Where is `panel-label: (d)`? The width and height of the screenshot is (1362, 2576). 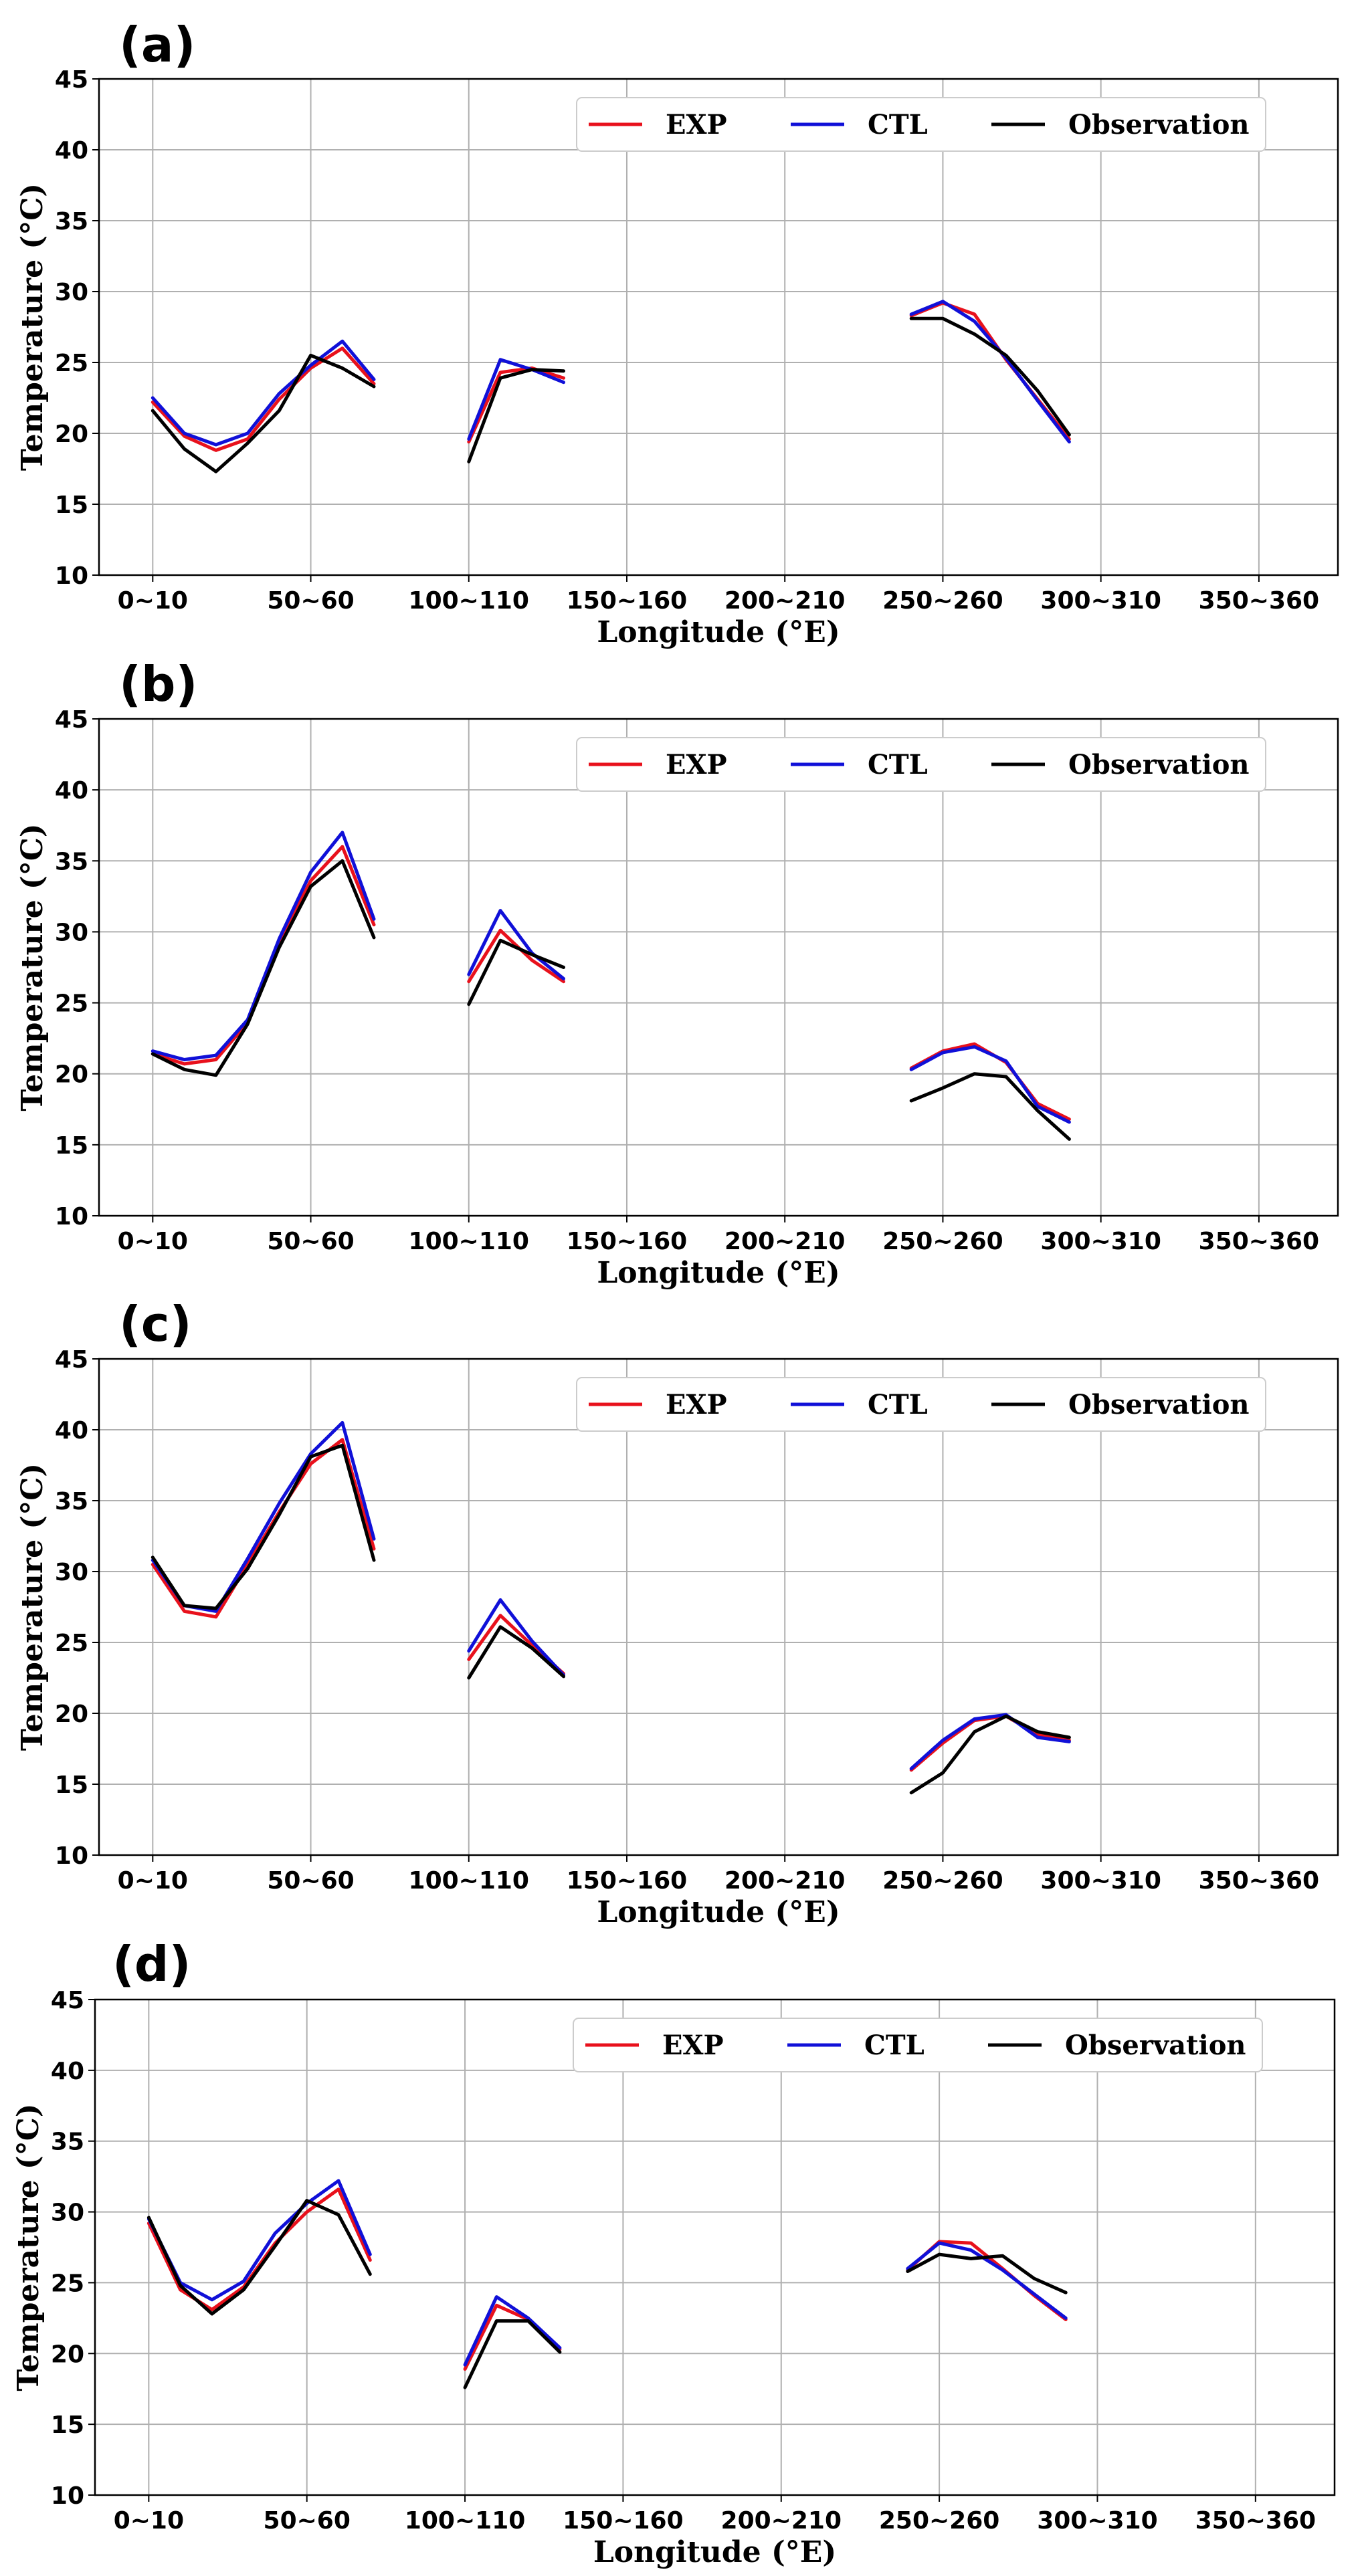
panel-label: (d) is located at coordinates (152, 1964).